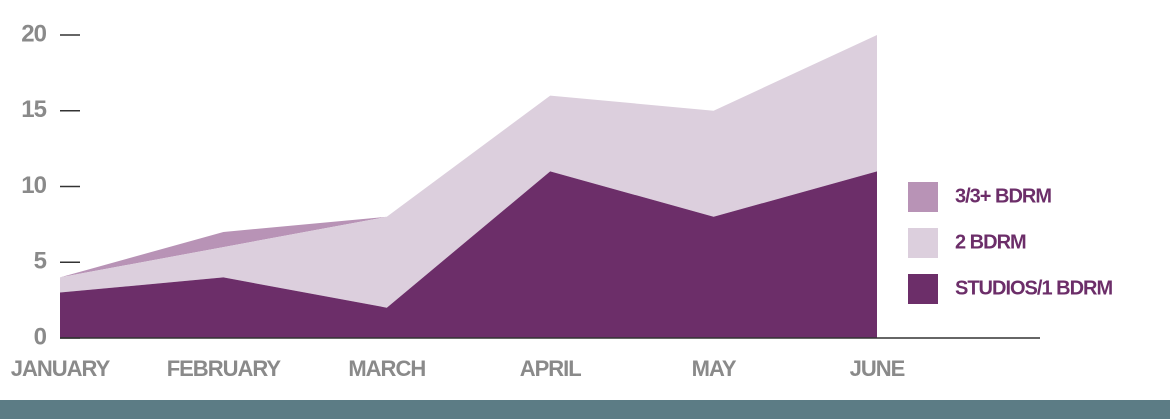 The width and height of the screenshot is (1170, 419). I want to click on x-tick-label: MAY, so click(714, 368).